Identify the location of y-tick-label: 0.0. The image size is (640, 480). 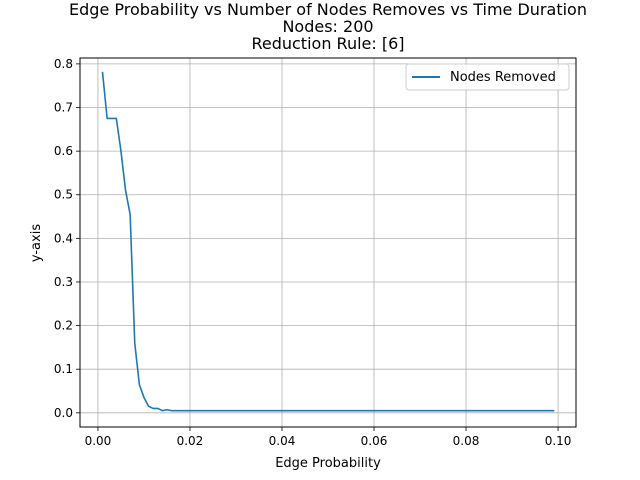
(63, 413).